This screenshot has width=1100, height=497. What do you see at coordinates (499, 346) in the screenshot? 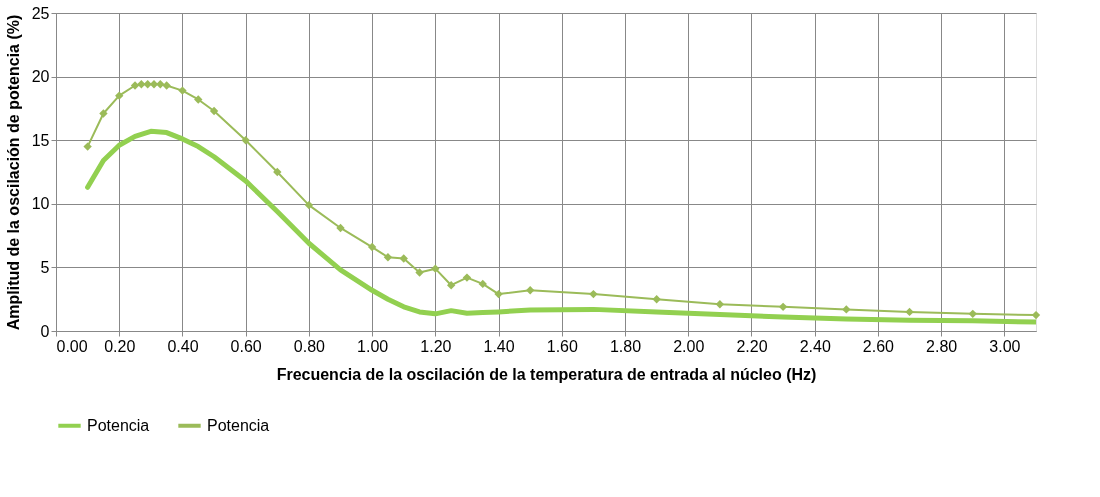
I see `x-tick-label: 1.40` at bounding box center [499, 346].